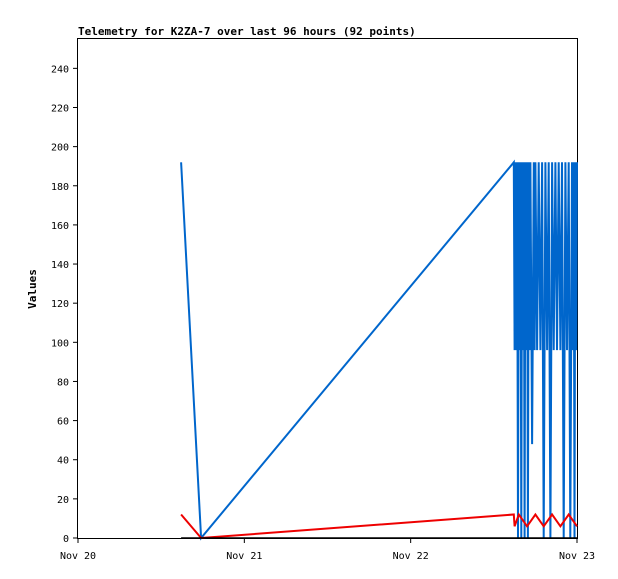 Image resolution: width=618 pixels, height=579 pixels. I want to click on y-tick-label: 80, so click(63, 382).